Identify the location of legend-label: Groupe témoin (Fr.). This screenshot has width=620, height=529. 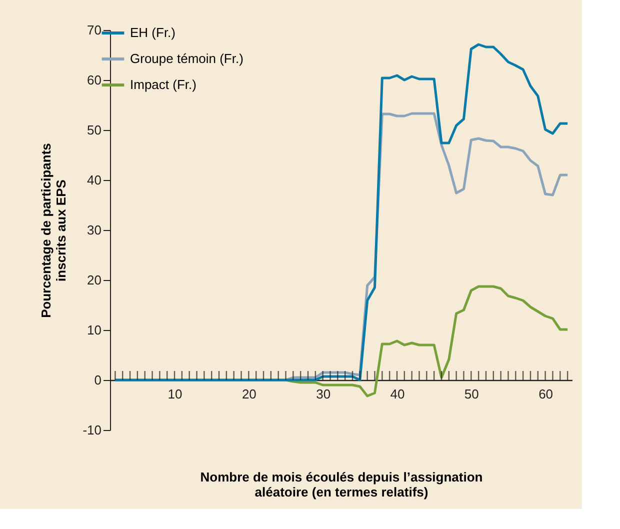
(187, 58).